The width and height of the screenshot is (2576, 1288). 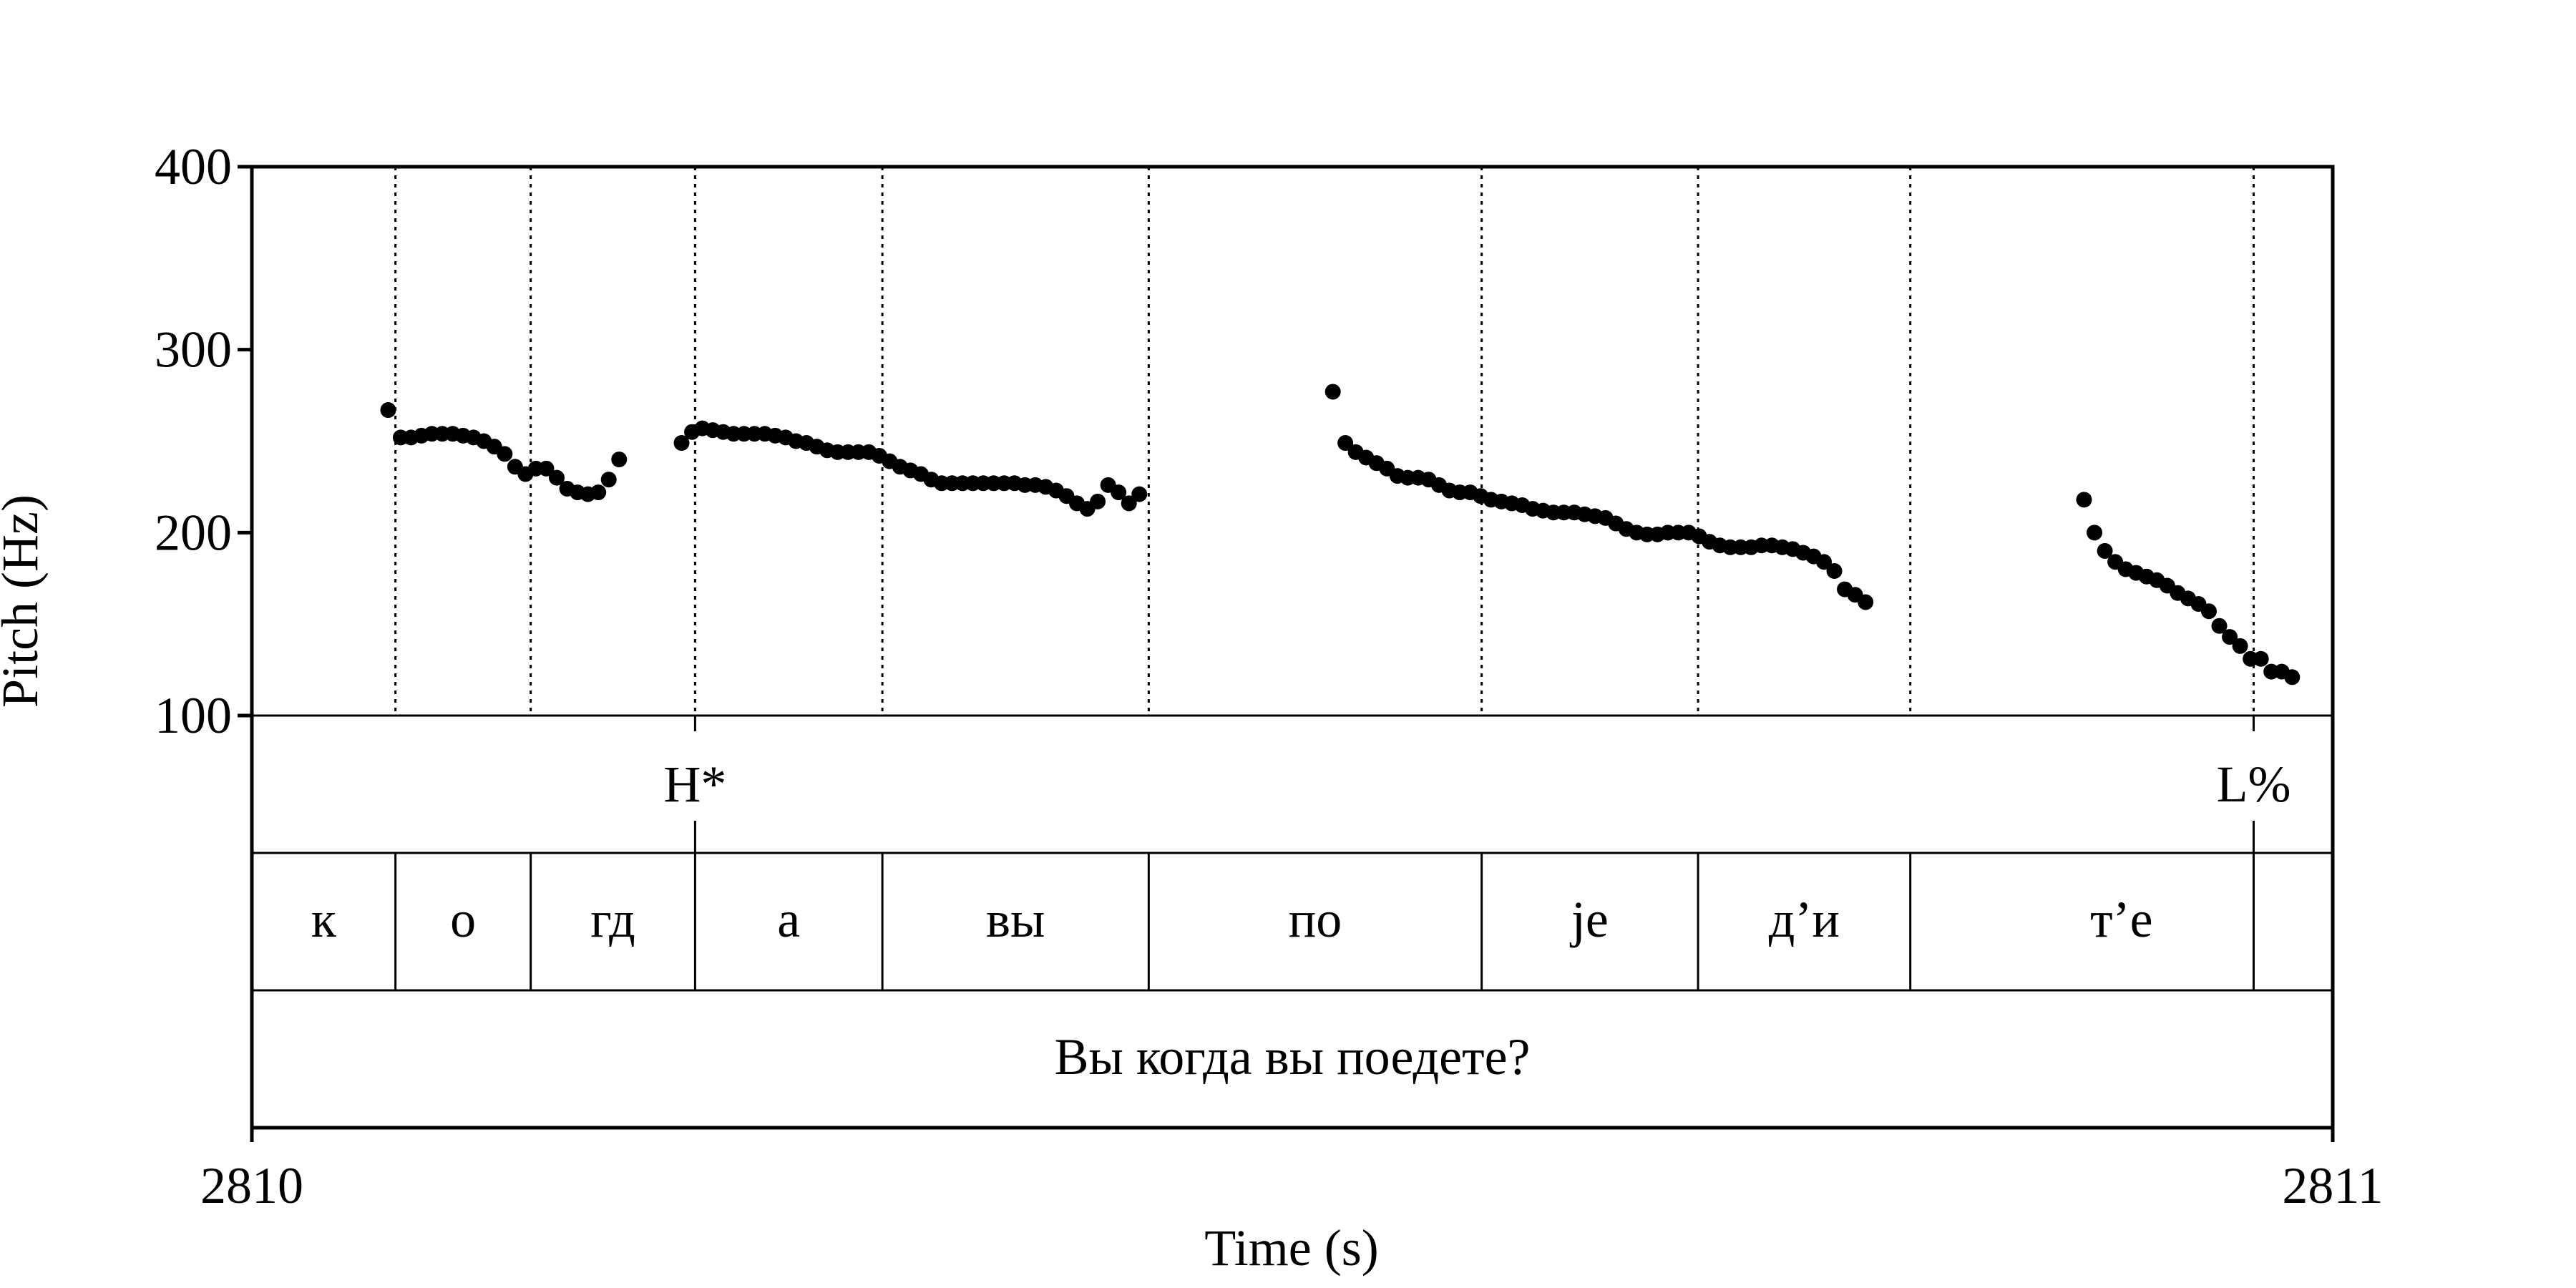 I want to click on y-tick-label: 400, so click(x=193, y=166).